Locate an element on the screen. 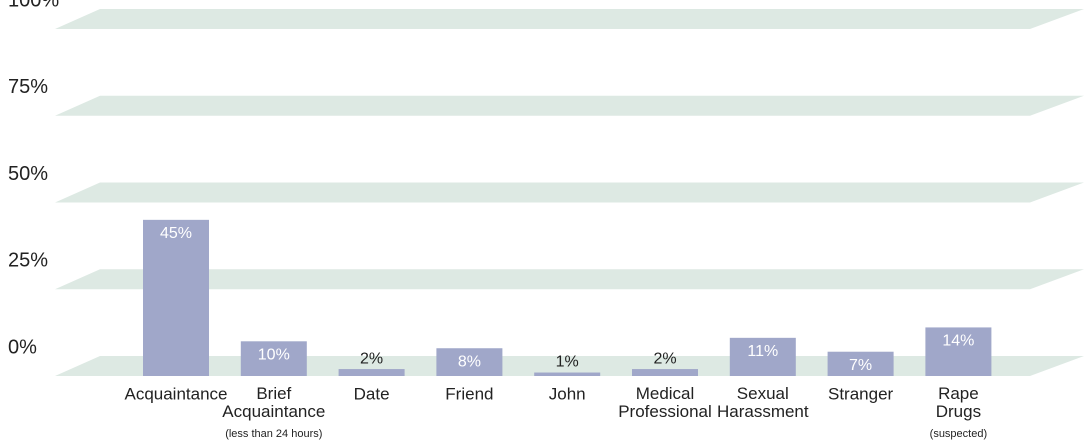  value-label: 14% is located at coordinates (958, 341).